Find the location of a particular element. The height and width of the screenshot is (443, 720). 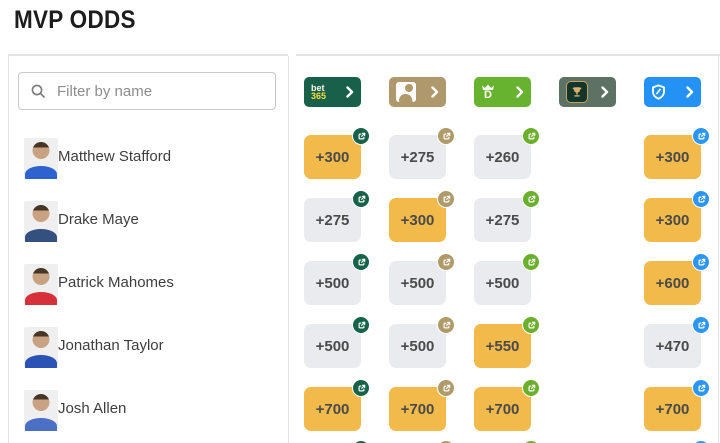

sportsbook-button-book-crown: D is located at coordinates (502, 92).